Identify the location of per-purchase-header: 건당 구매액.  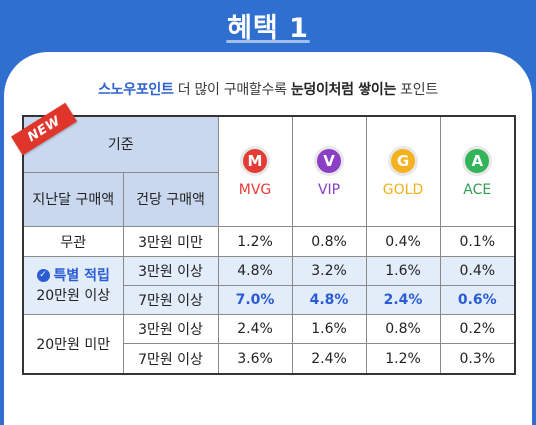
(170, 199).